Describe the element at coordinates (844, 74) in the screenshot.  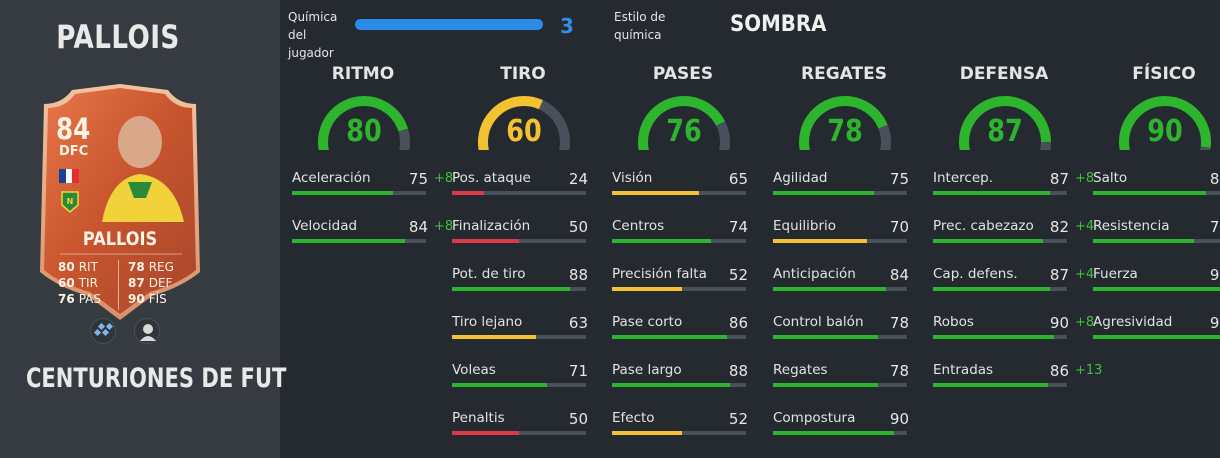
I see `category-title: REGATES` at that location.